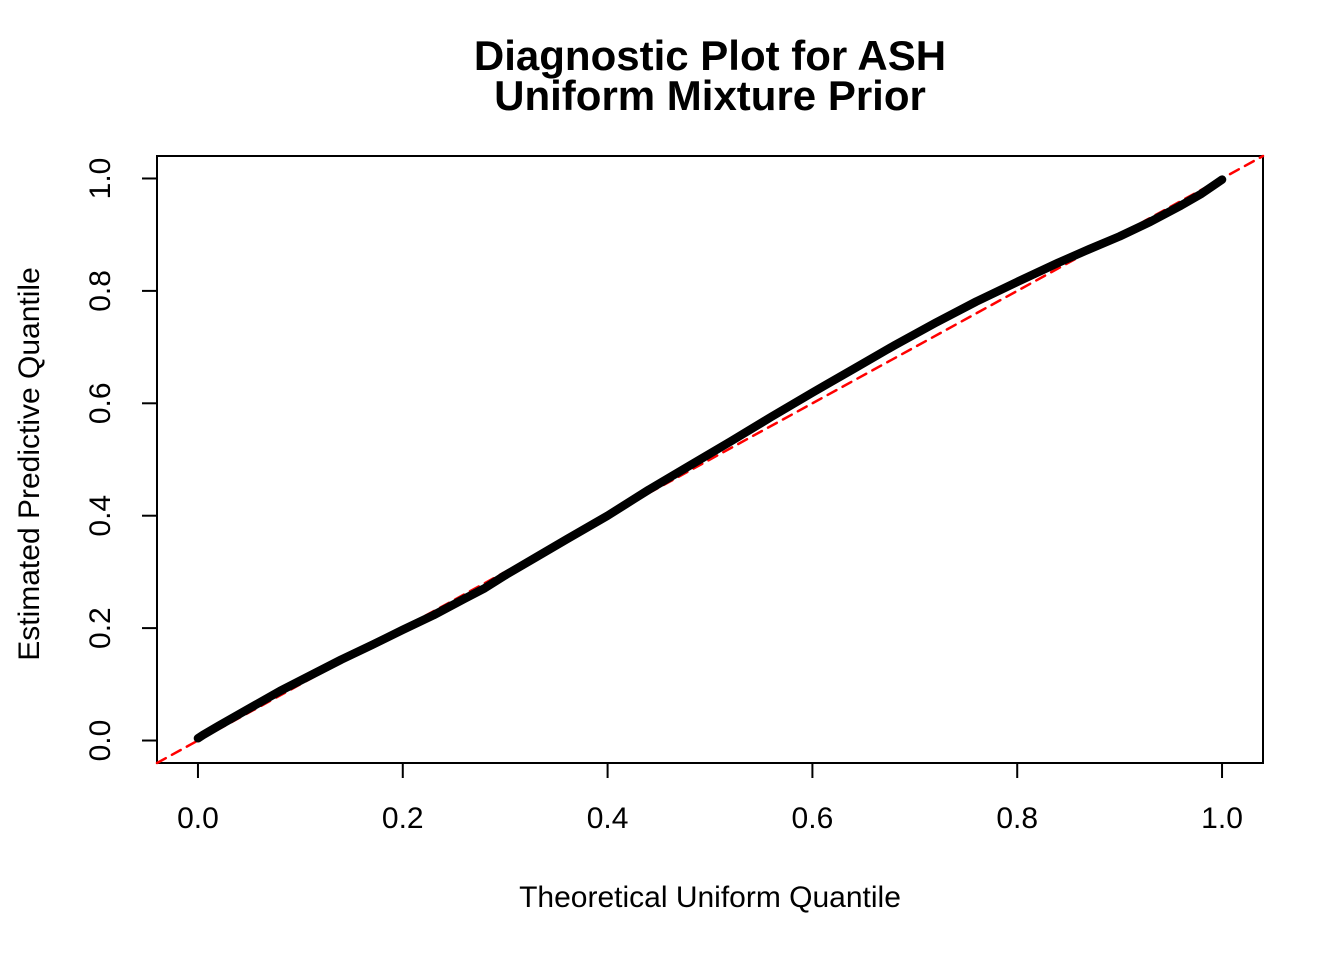  I want to click on x-tick-label: 0.2, so click(403, 818).